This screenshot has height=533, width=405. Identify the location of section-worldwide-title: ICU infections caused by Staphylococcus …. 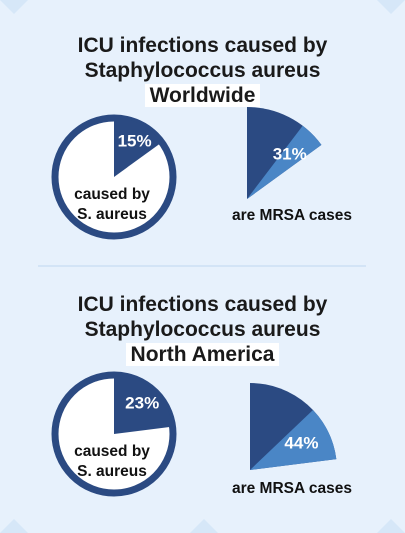
(202, 70).